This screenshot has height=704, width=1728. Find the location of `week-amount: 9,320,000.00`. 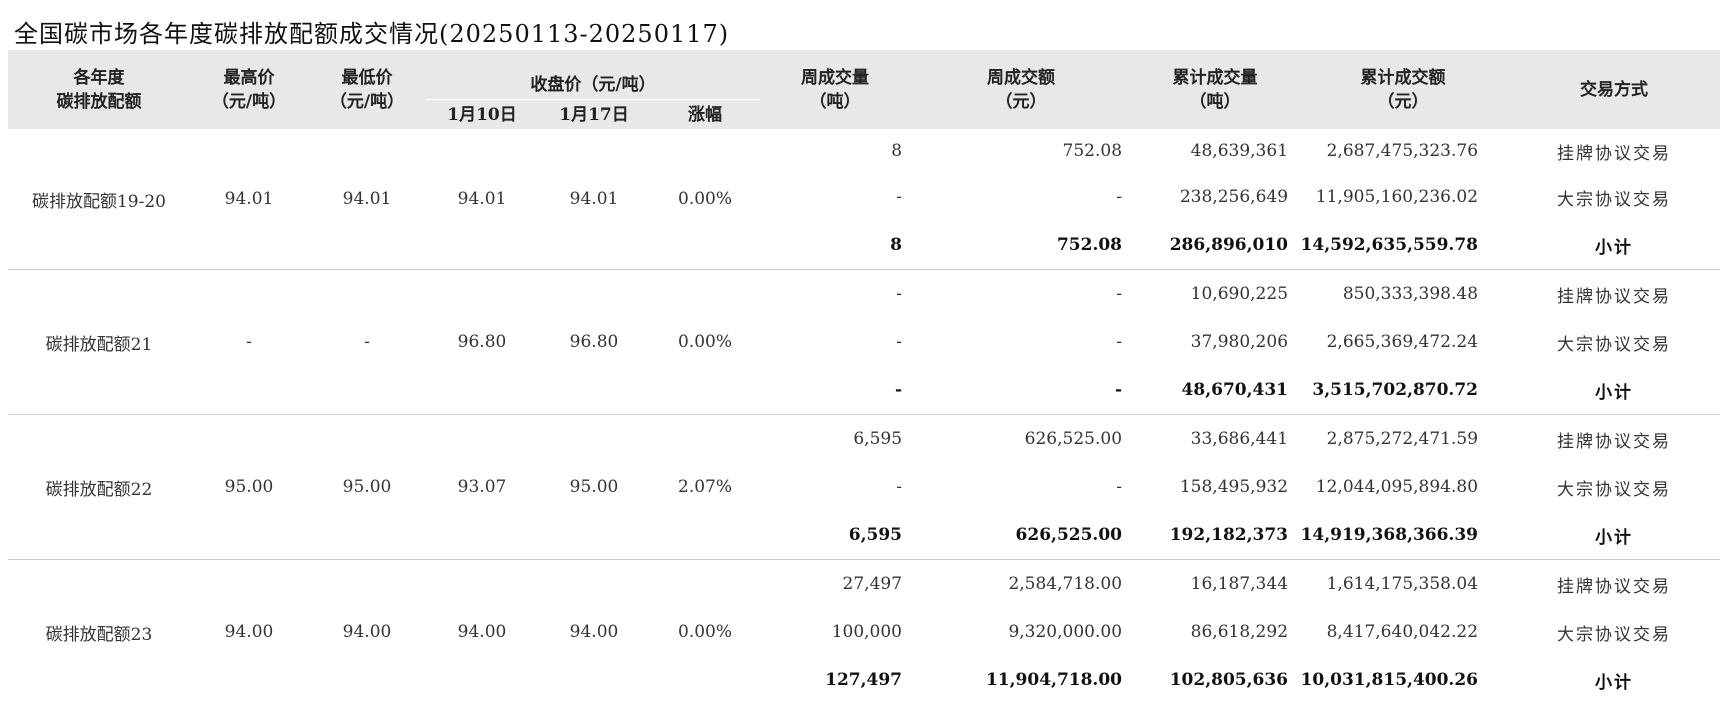

week-amount: 9,320,000.00 is located at coordinates (1021, 632).